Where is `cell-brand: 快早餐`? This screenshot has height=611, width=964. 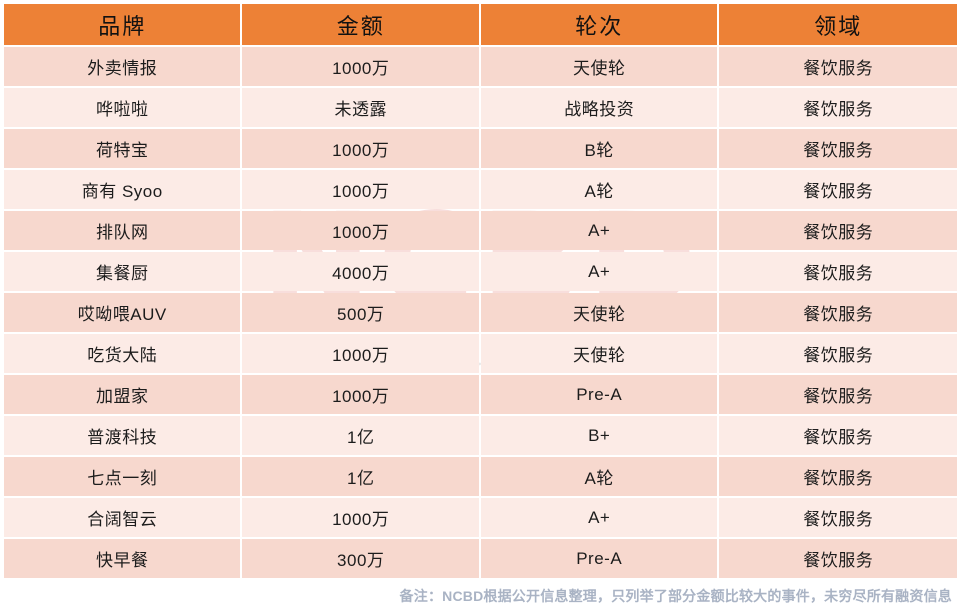
cell-brand: 快早餐 is located at coordinates (122, 558).